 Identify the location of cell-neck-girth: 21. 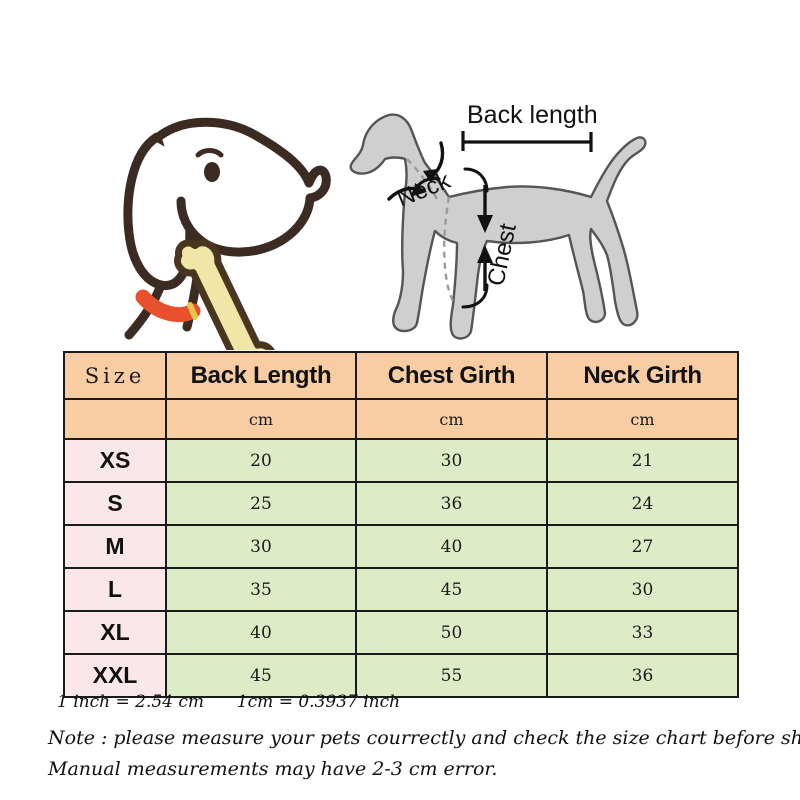
(642, 460).